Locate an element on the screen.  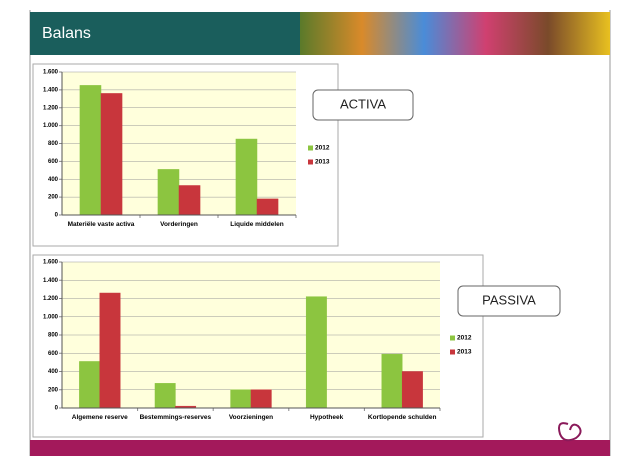
x-tick-label-box: Liquide middelen is located at coordinates (257, 224).